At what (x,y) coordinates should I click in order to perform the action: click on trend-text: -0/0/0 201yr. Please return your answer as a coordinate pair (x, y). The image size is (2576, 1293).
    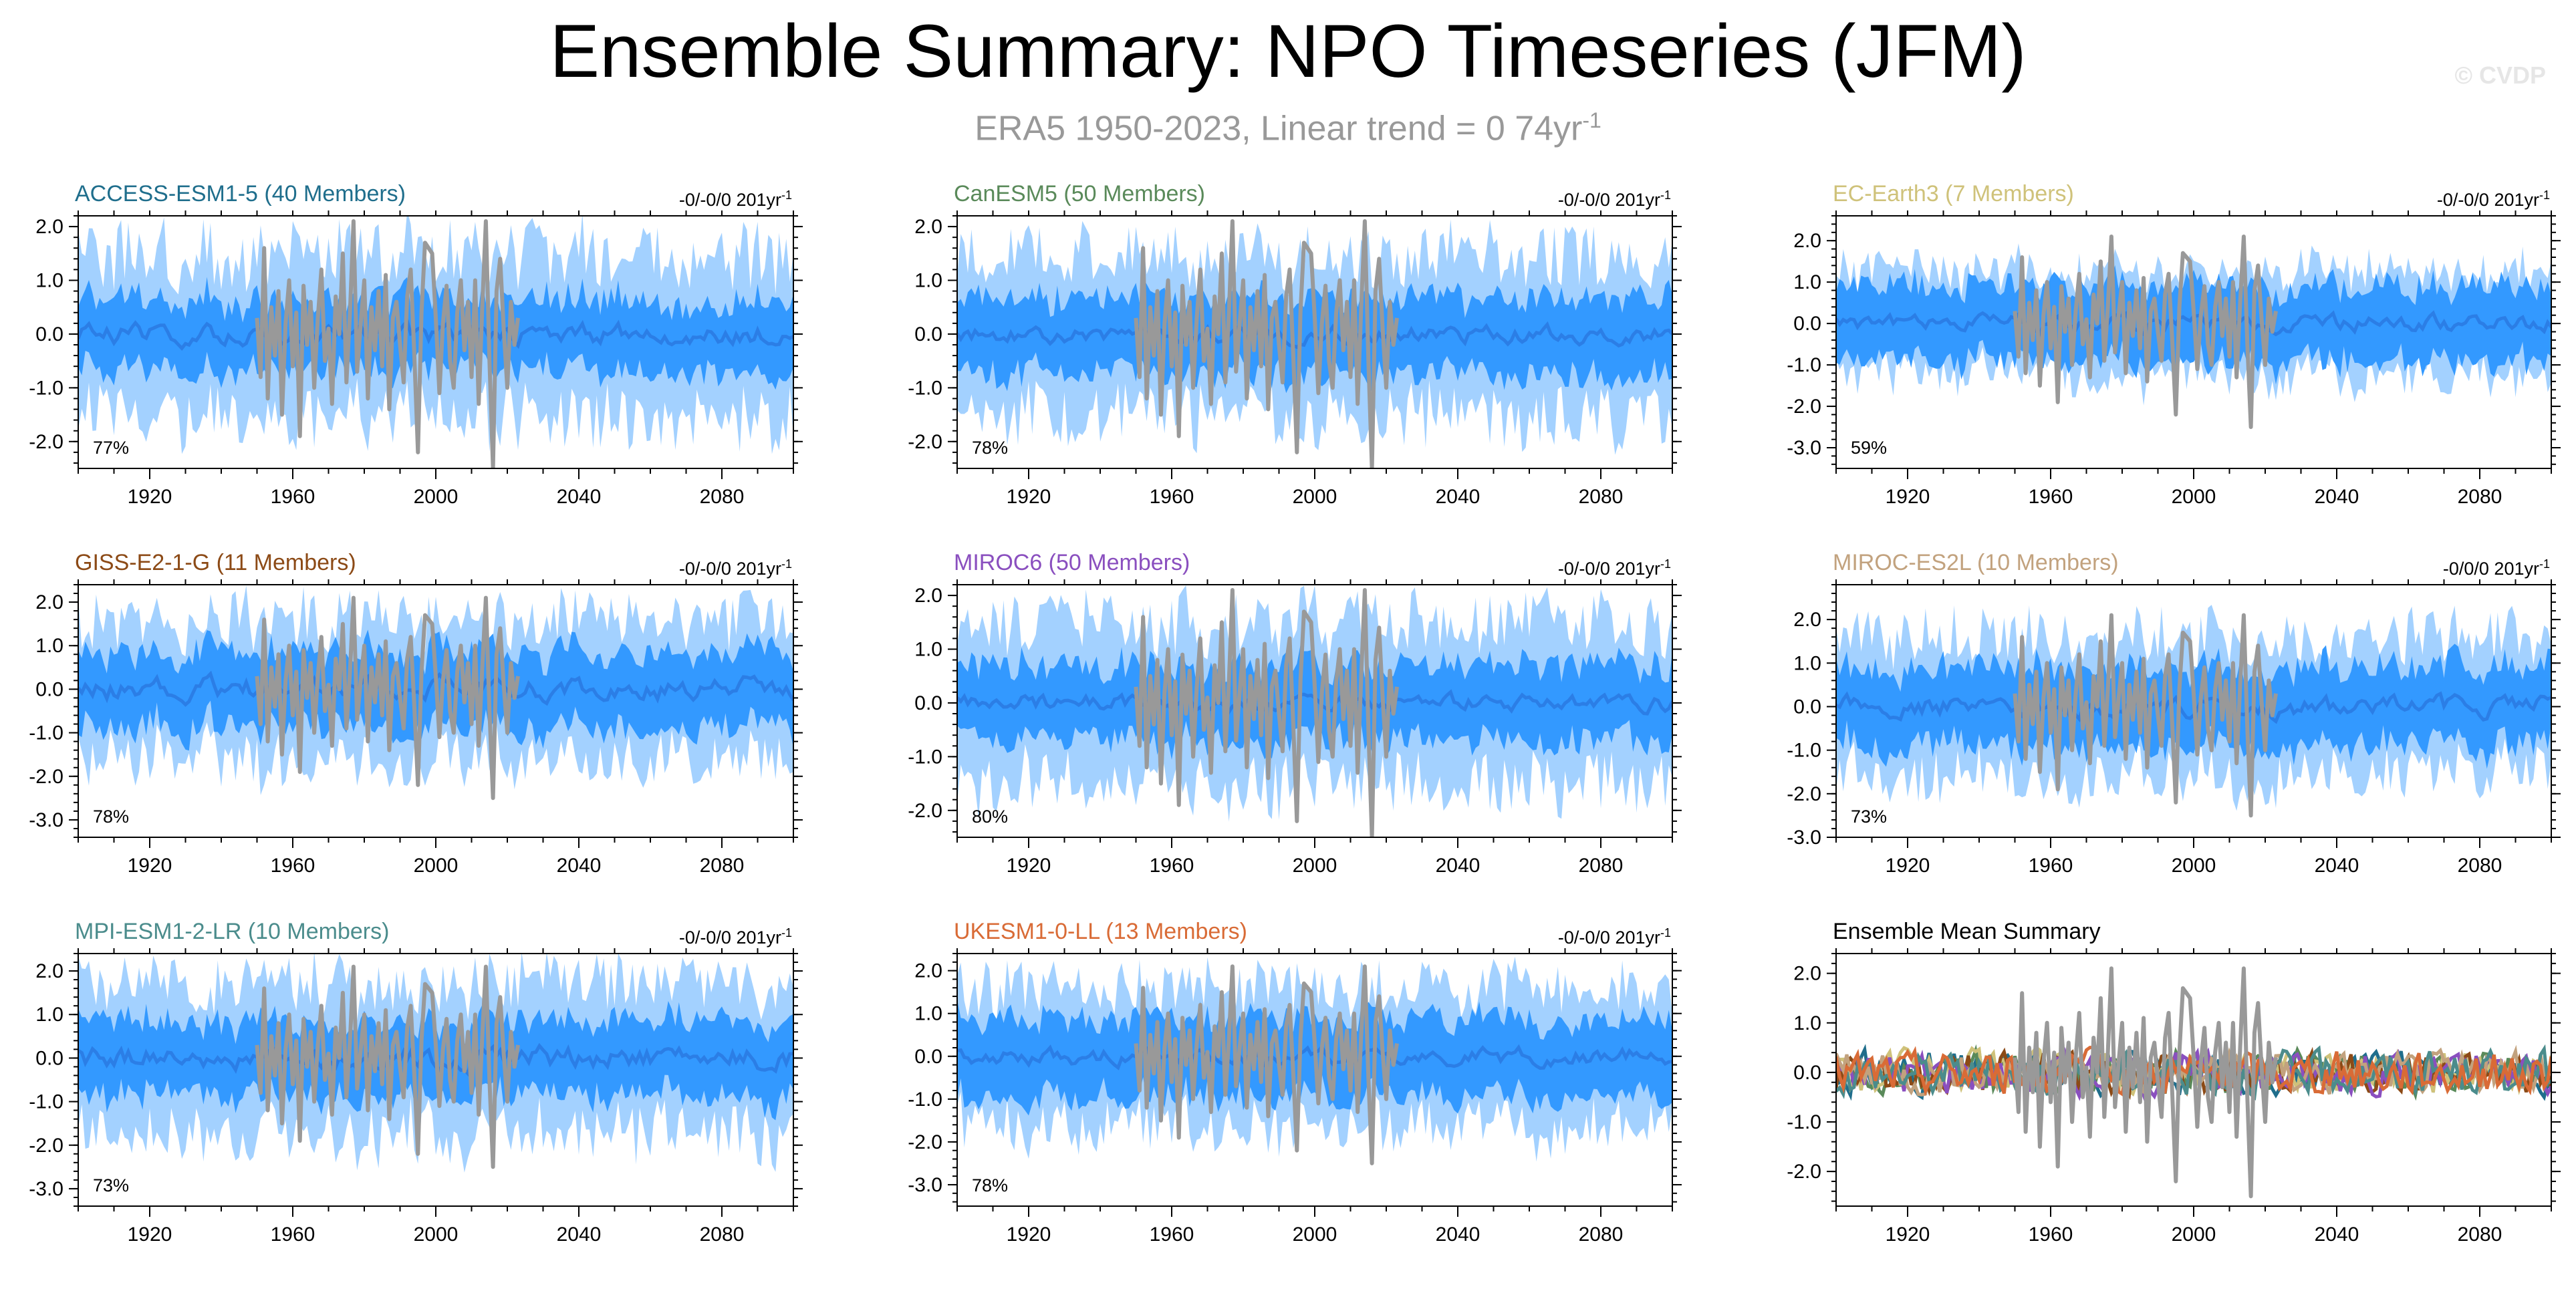
    Looking at the image, I should click on (2490, 569).